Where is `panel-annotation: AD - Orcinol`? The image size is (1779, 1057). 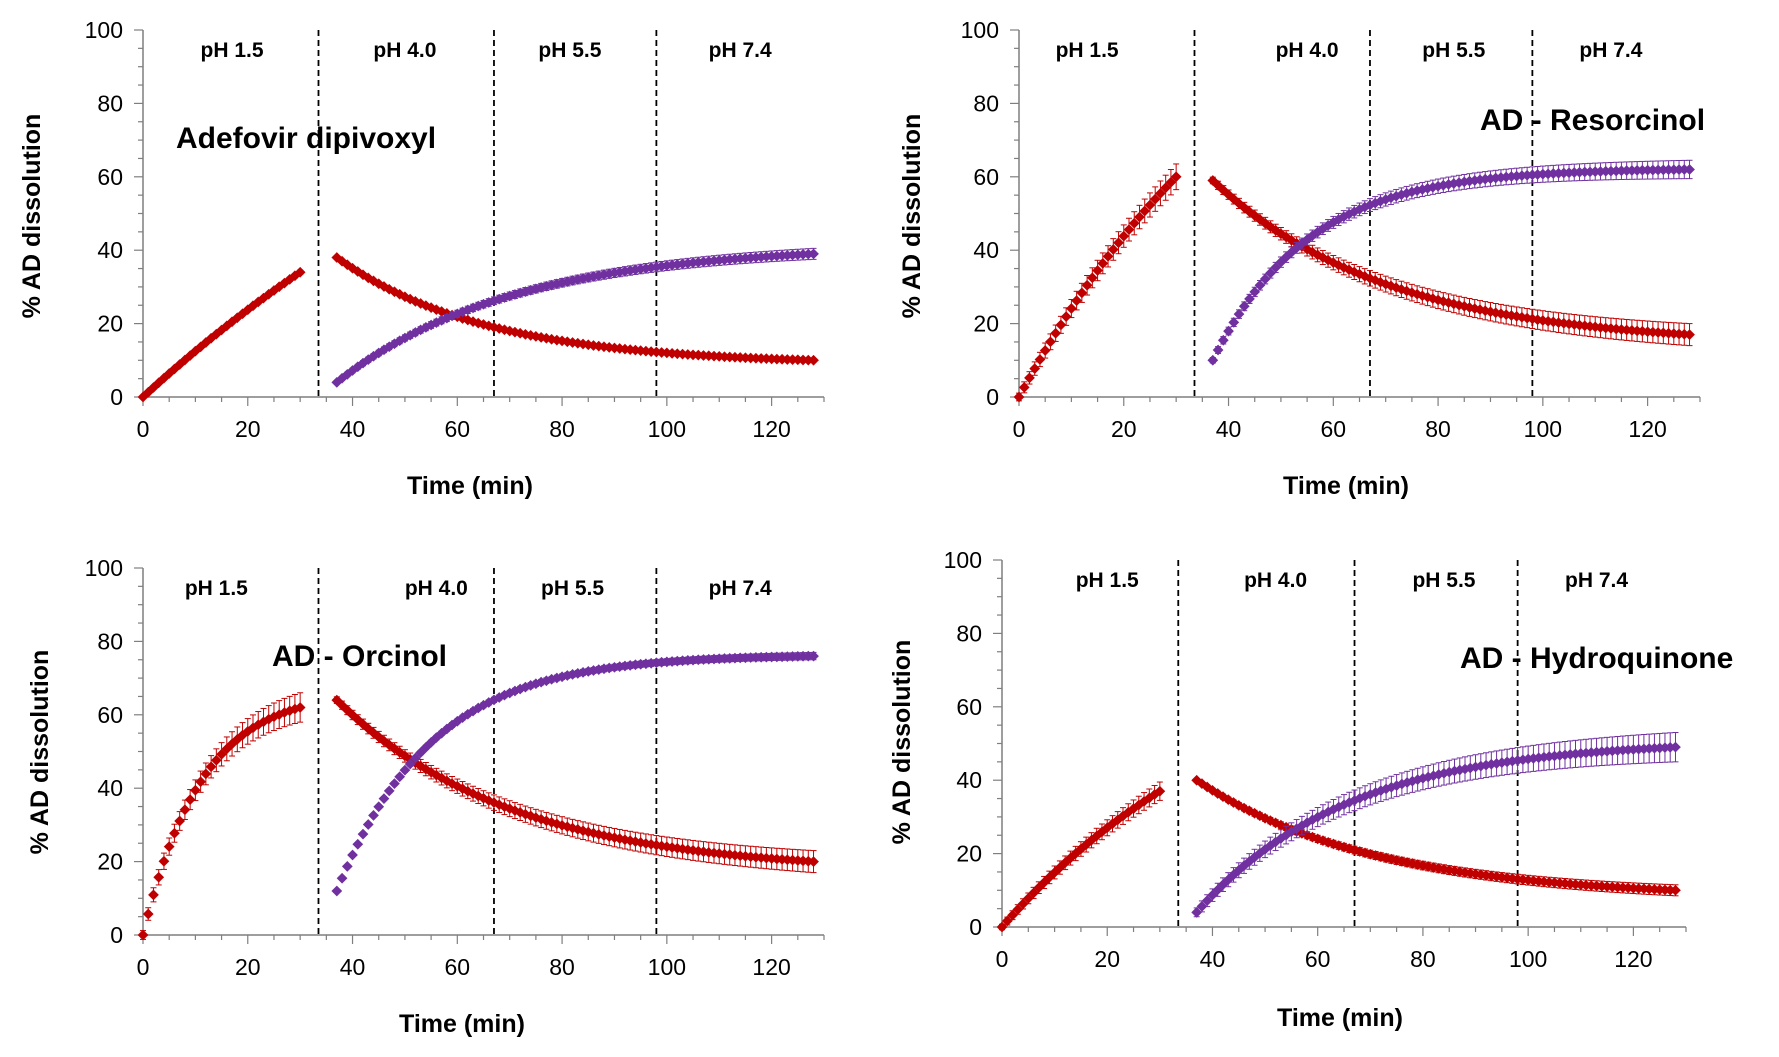
panel-annotation: AD - Orcinol is located at coordinates (359, 656).